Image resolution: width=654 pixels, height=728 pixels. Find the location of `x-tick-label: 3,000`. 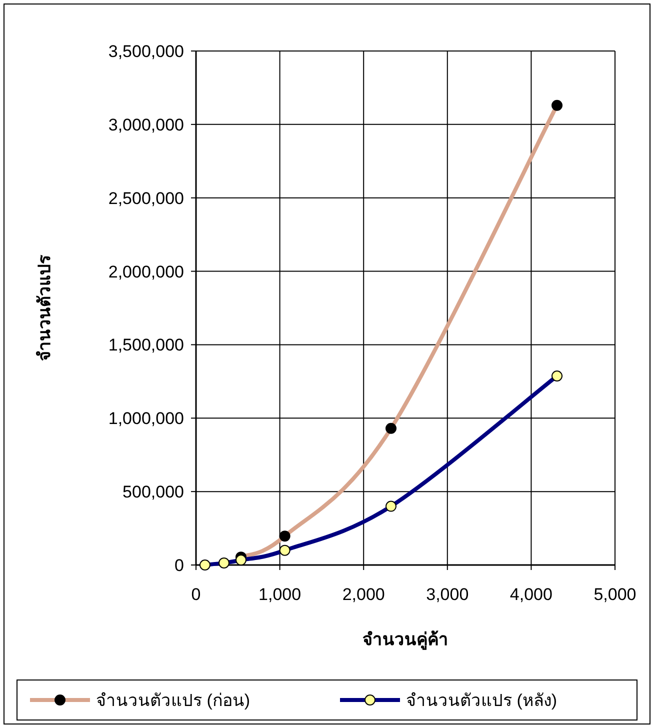

x-tick-label: 3,000 is located at coordinates (447, 594).